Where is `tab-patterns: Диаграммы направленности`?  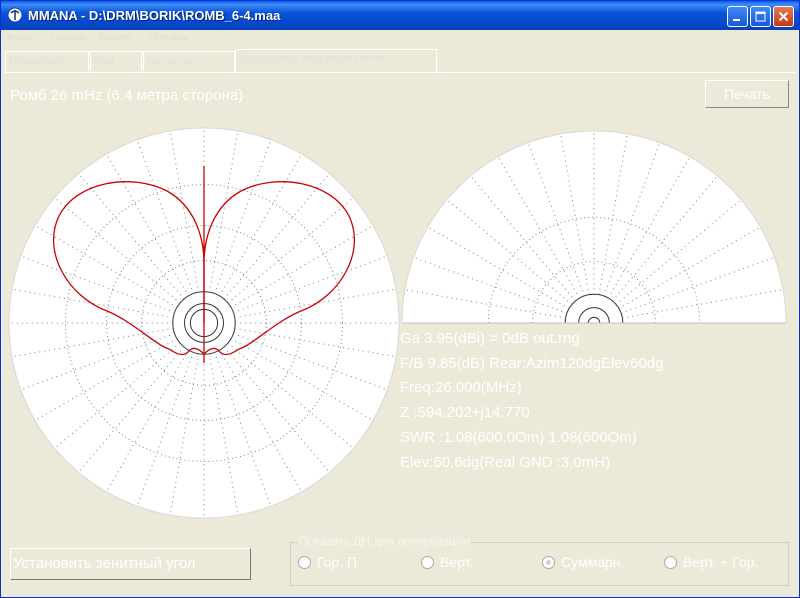
tab-patterns: Диаграммы направленности is located at coordinates (336, 61).